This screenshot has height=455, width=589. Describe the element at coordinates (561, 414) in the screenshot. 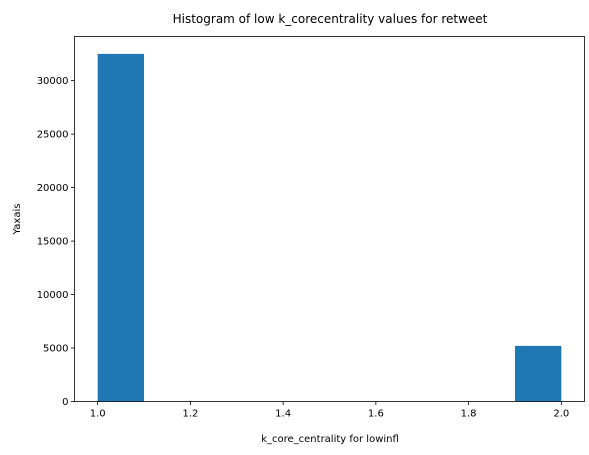

I see `x-tick-label: 2.0` at that location.